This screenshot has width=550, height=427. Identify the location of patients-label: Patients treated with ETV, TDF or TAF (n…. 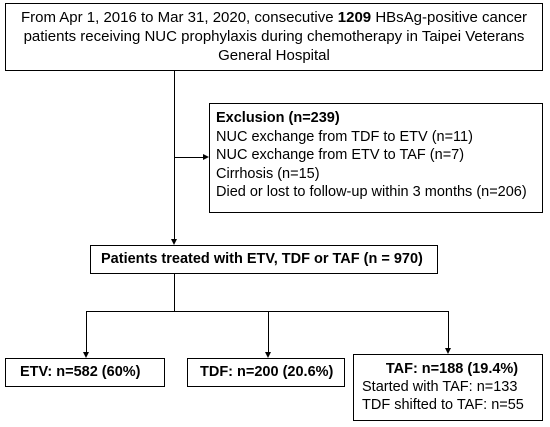
(262, 259).